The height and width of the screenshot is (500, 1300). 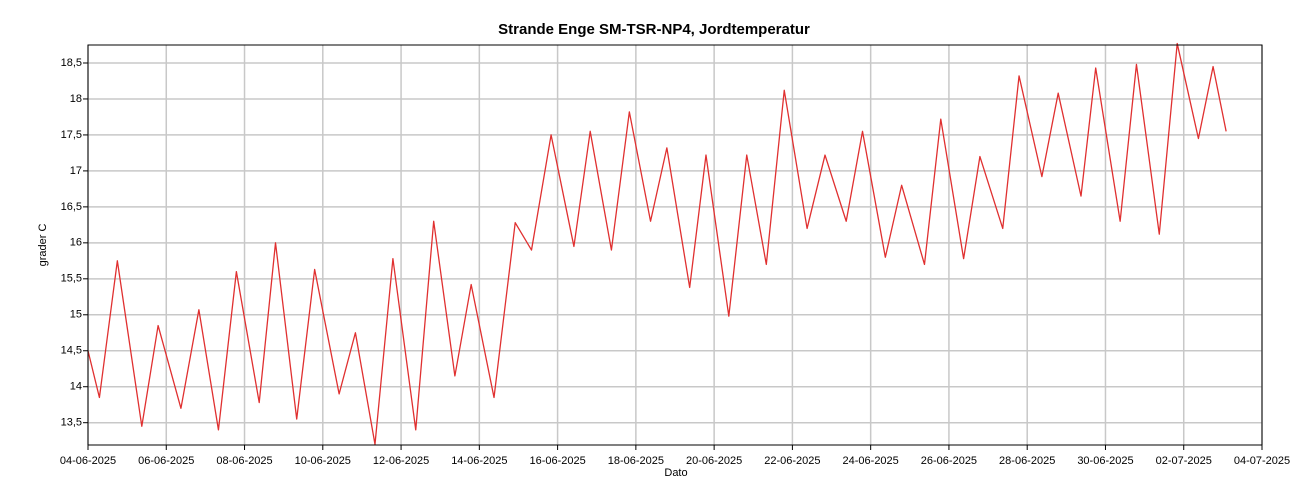 I want to click on y-tick-label: 15,5, so click(x=71, y=279).